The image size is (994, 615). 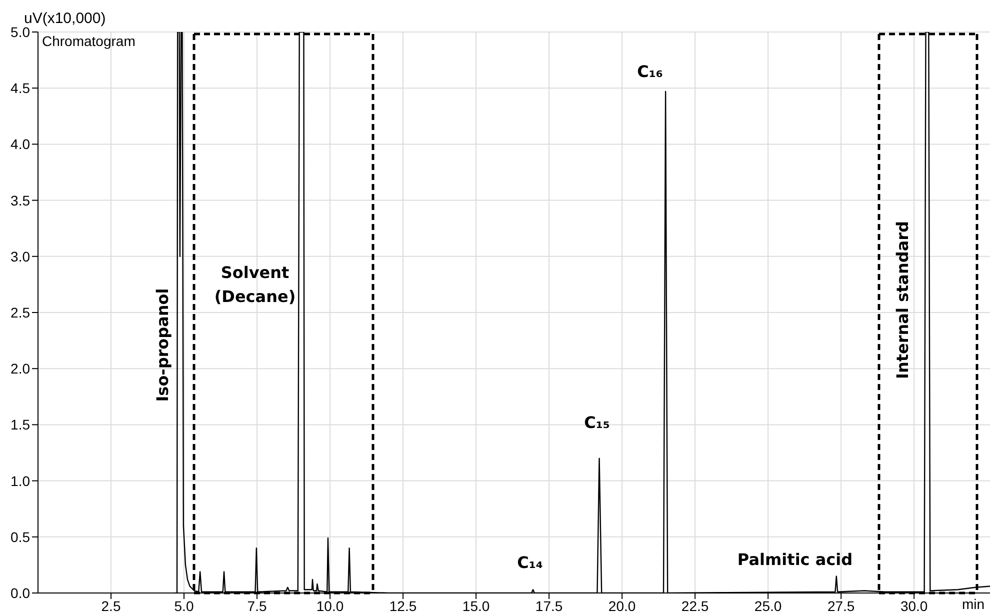 I want to click on y-tick-label: 1.5, so click(x=20, y=424).